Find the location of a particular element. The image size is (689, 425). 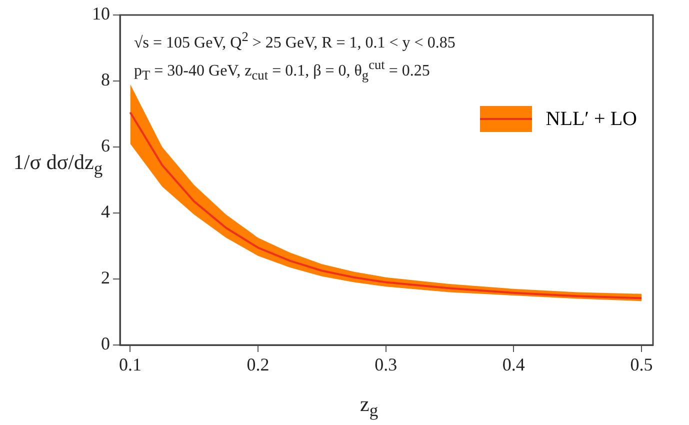

y-tick-label: 4 is located at coordinates (105, 212).